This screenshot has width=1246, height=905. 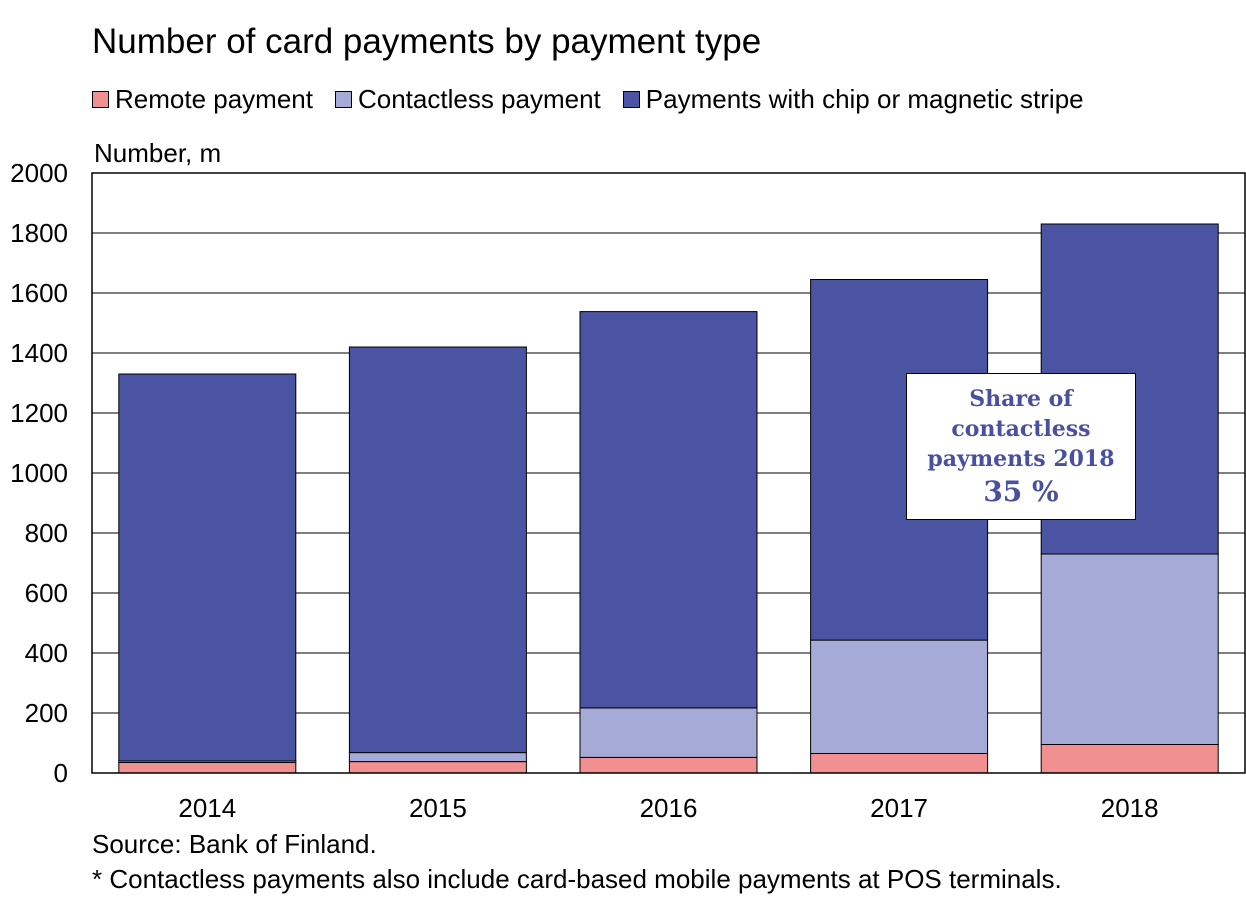 I want to click on x-tick-label: 2015, so click(x=438, y=808).